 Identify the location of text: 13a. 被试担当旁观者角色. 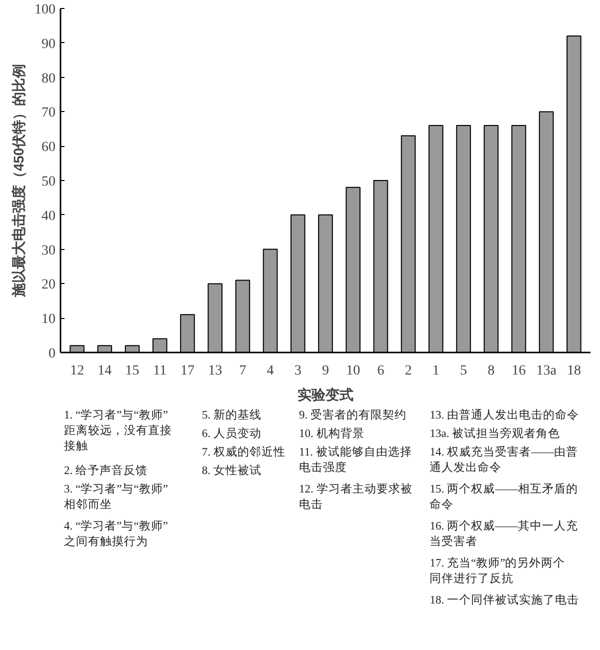
(495, 433).